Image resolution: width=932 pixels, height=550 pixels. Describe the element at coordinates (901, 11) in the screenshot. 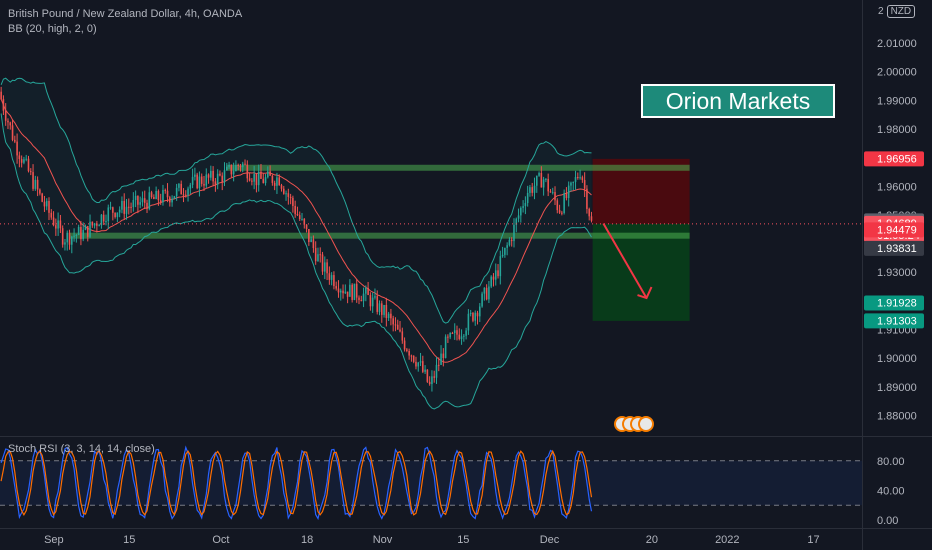

I see `currency-badge: NZD` at that location.